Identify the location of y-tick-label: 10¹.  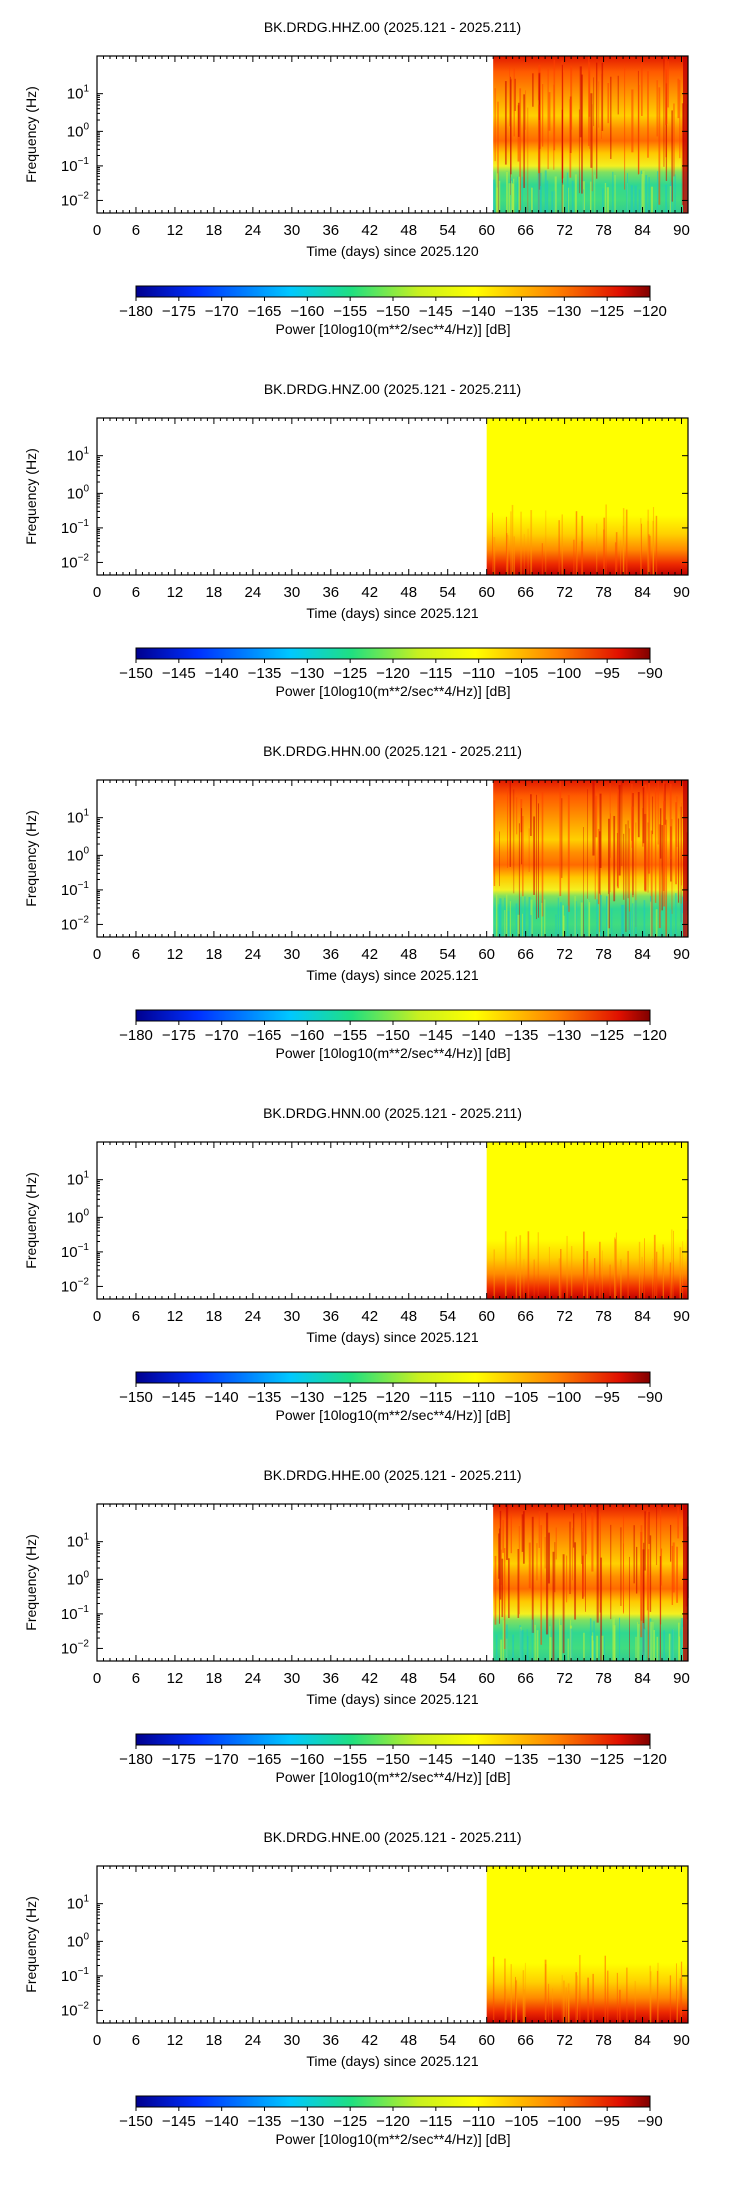
(78, 1179).